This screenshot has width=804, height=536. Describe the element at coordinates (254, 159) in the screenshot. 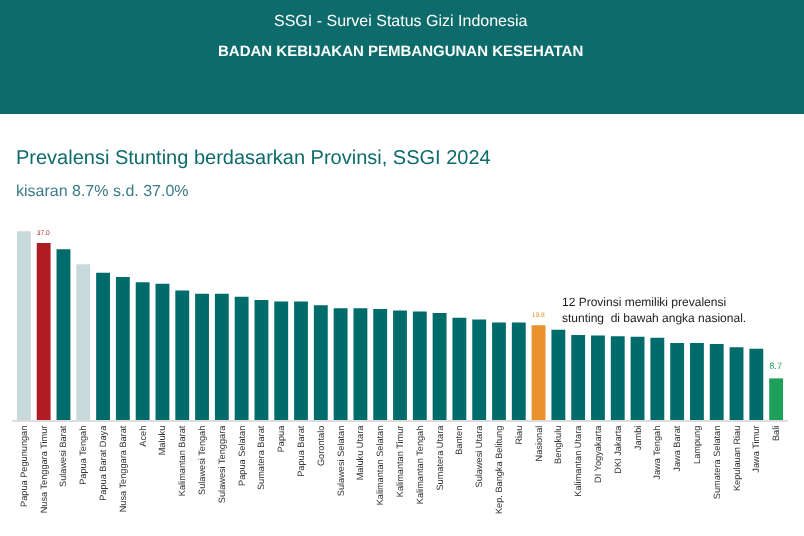

I see `chart-title: Prevalensi Stunting berdasarkan Provinsi, SSGI 2024` at that location.